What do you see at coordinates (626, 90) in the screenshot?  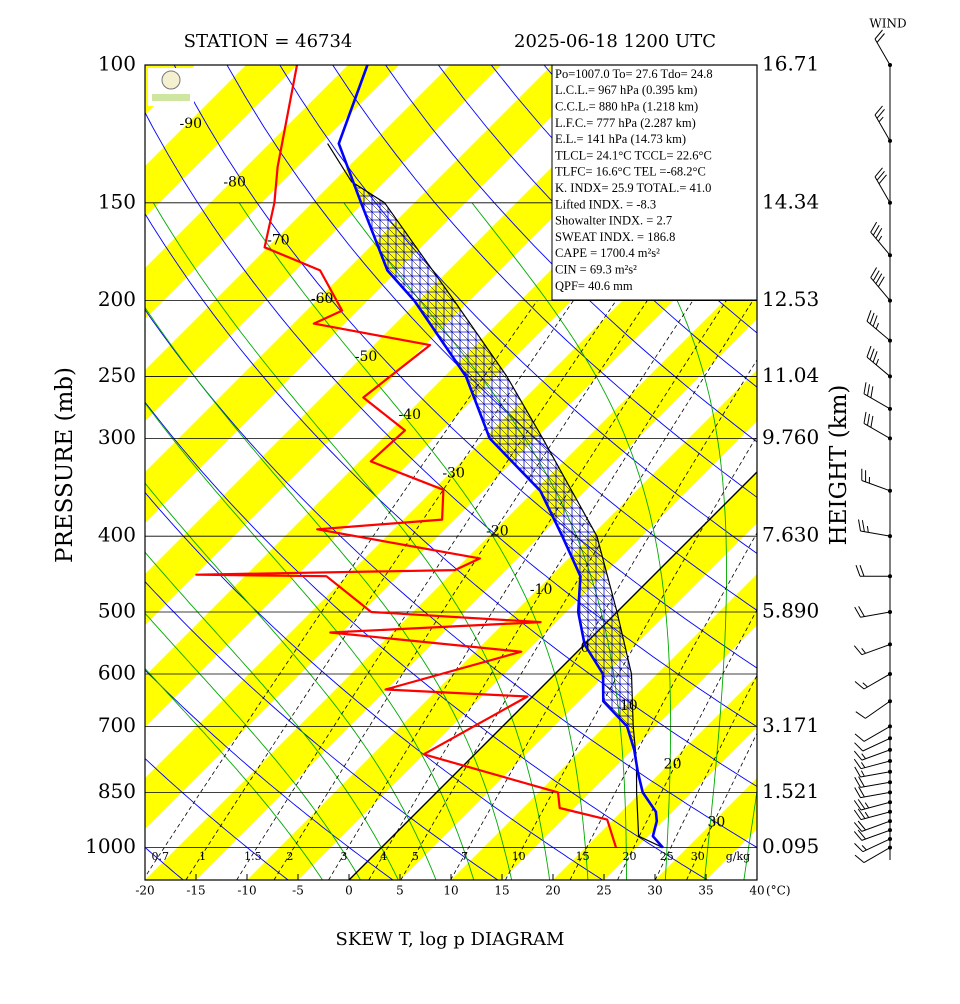 I see `info-line: L.C.L.= 967 hPa (0.395 km)` at bounding box center [626, 90].